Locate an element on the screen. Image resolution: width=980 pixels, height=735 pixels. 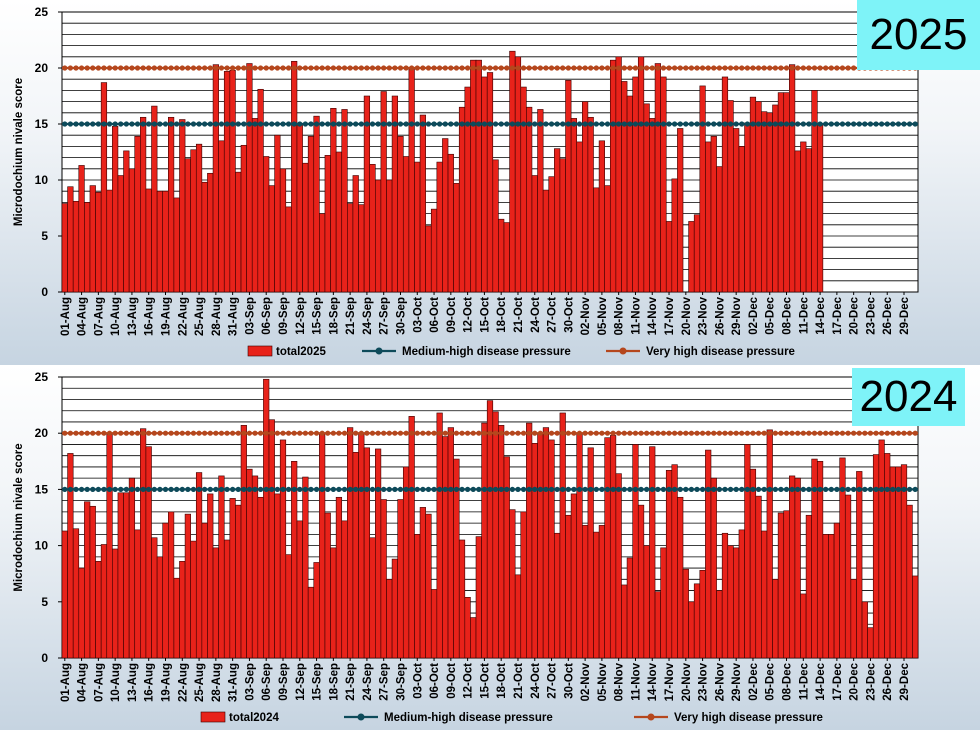
x-tick-label: 01-Aug is located at coordinates (66, 316).